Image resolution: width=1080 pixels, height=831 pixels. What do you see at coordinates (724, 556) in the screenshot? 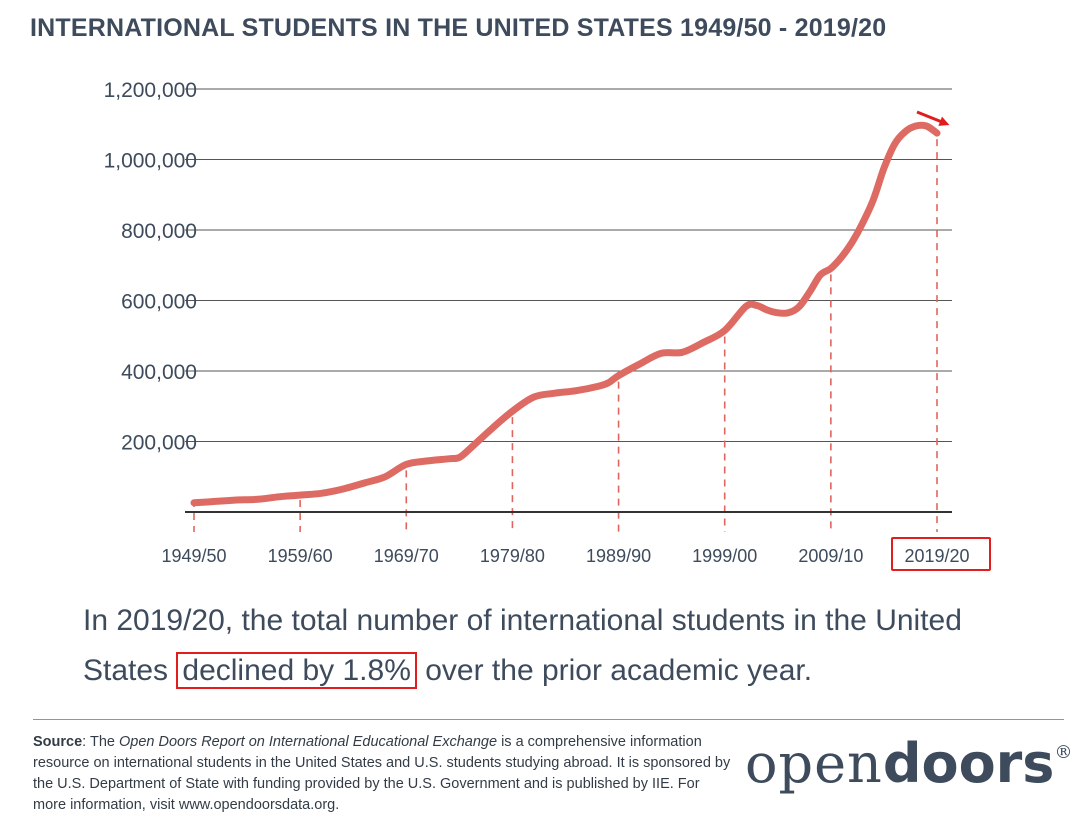
I see `x-tick-label: 1999/00` at bounding box center [724, 556].